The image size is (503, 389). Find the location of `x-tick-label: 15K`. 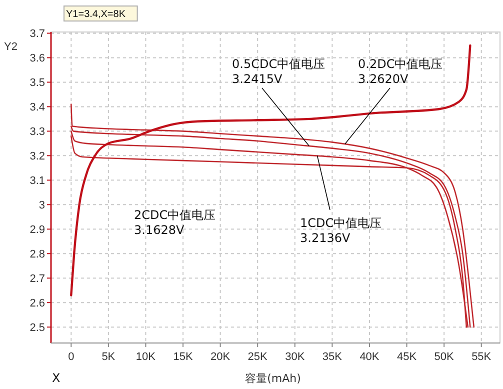

x-tick-label: 15K is located at coordinates (183, 357).